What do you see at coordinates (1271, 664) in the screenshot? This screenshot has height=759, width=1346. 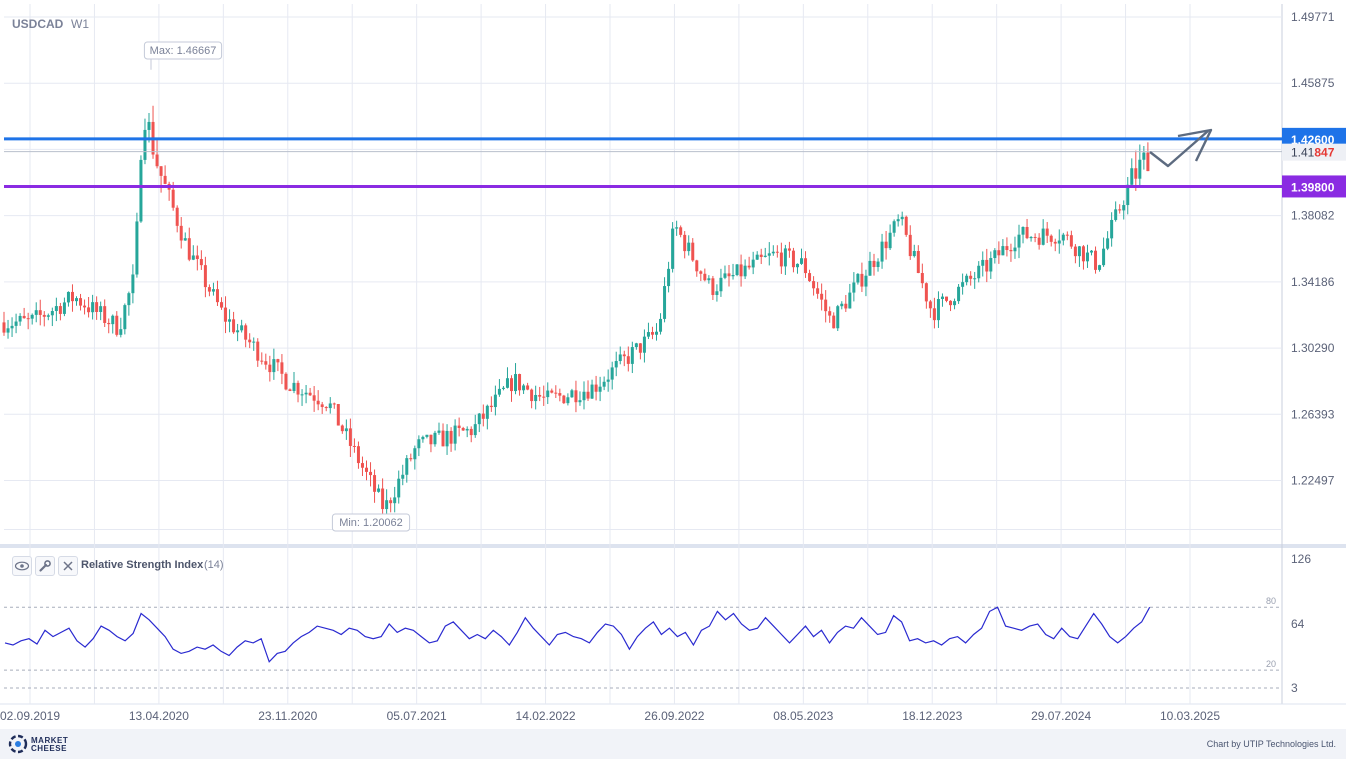 I see `rsi-level-label: 20` at bounding box center [1271, 664].